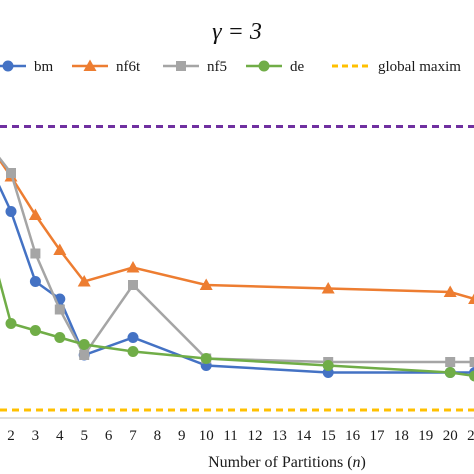 The image size is (474, 474). Describe the element at coordinates (217, 67) in the screenshot. I see `legend-label: nf5` at that location.